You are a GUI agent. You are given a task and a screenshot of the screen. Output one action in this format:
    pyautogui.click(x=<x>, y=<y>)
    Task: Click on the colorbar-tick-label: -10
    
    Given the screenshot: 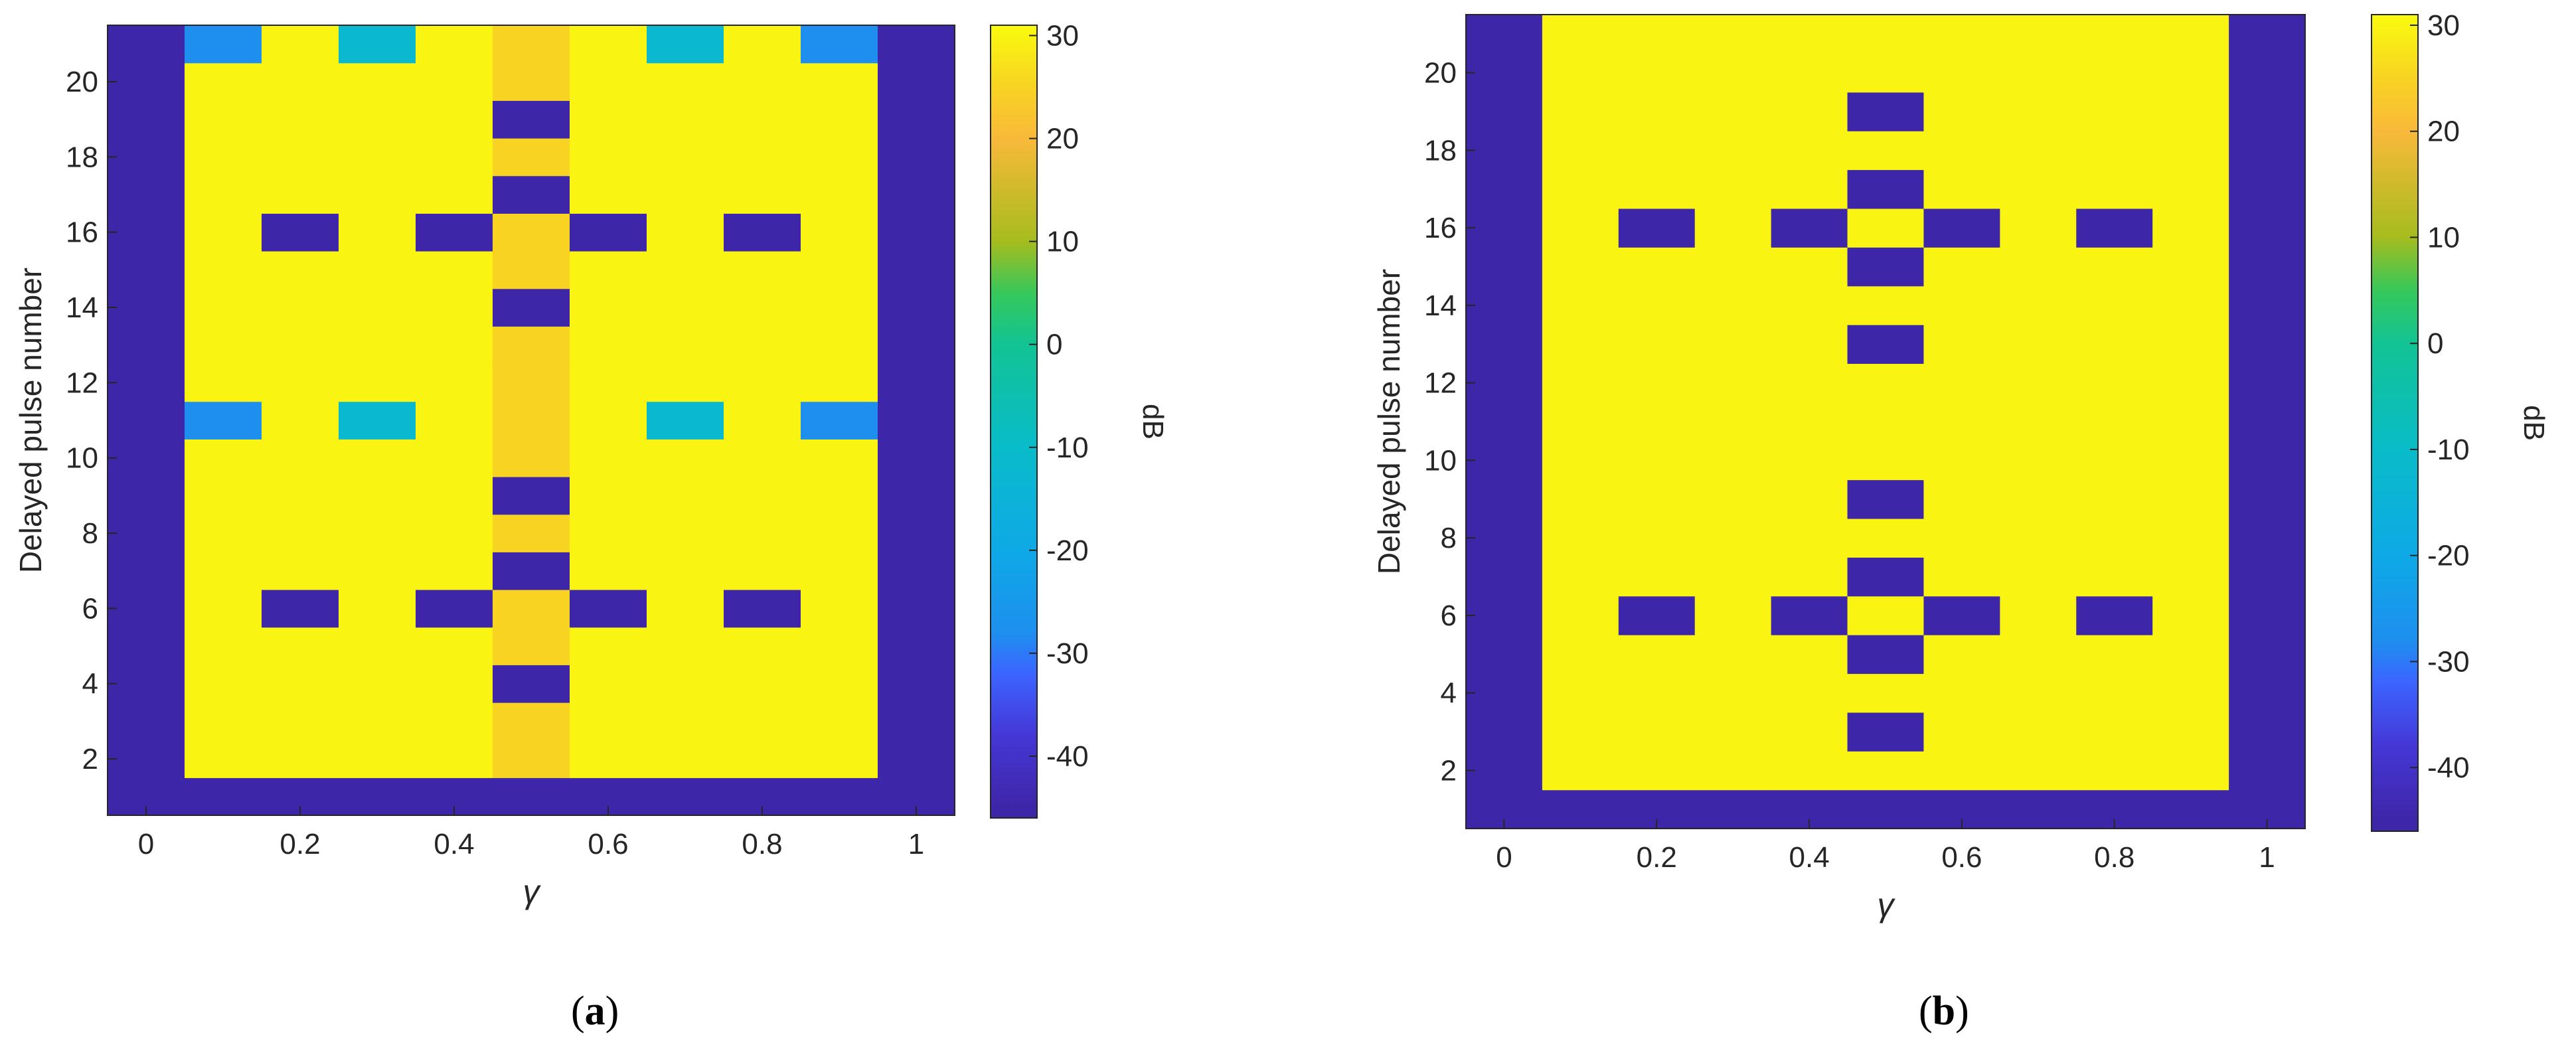 What is the action you would take?
    pyautogui.click(x=1067, y=448)
    